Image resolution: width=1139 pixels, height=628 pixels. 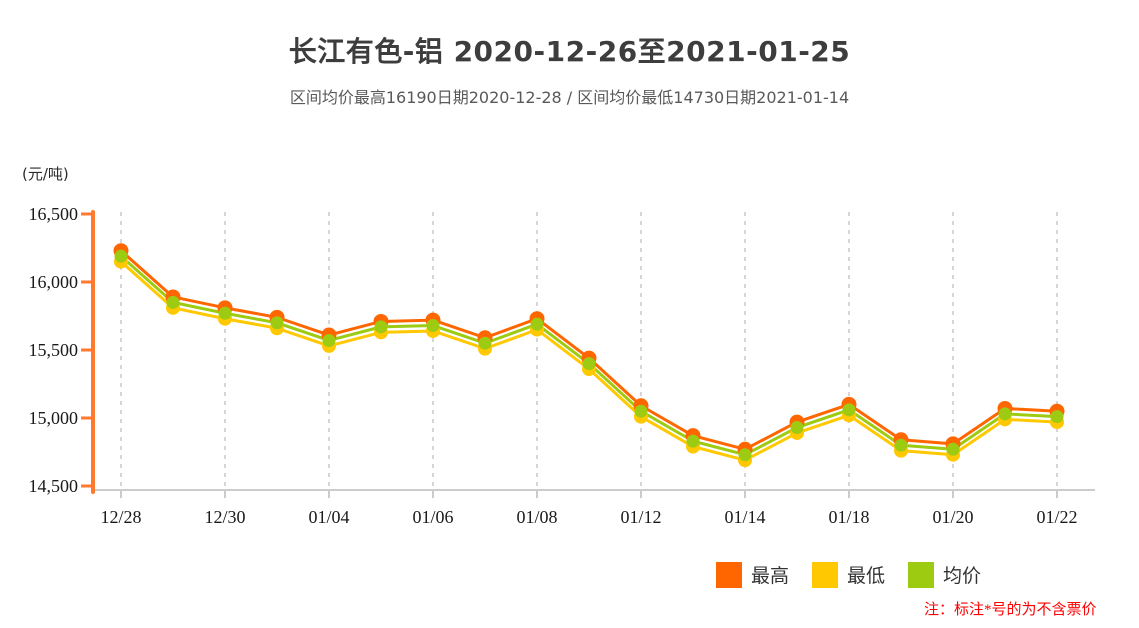 I want to click on legend-item-avg: 均价, so click(x=944, y=574).